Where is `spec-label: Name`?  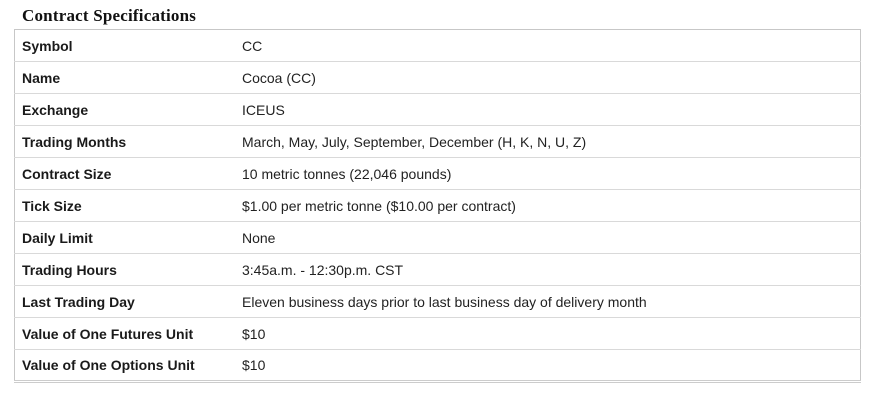 spec-label: Name is located at coordinates (41, 77).